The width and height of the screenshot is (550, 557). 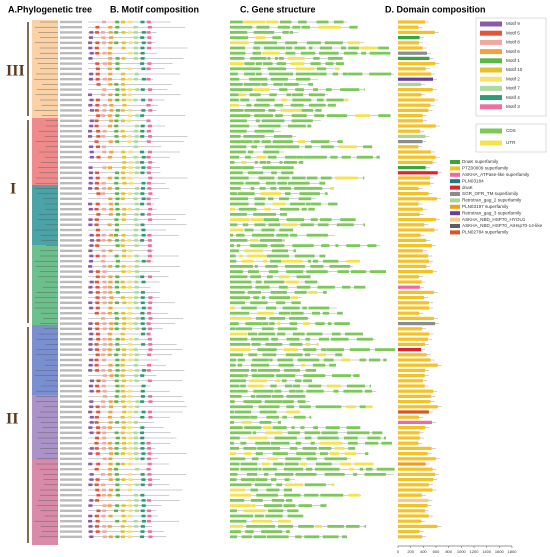 What do you see at coordinates (513, 42) in the screenshot?
I see `legend-label: Motif 8` at bounding box center [513, 42].